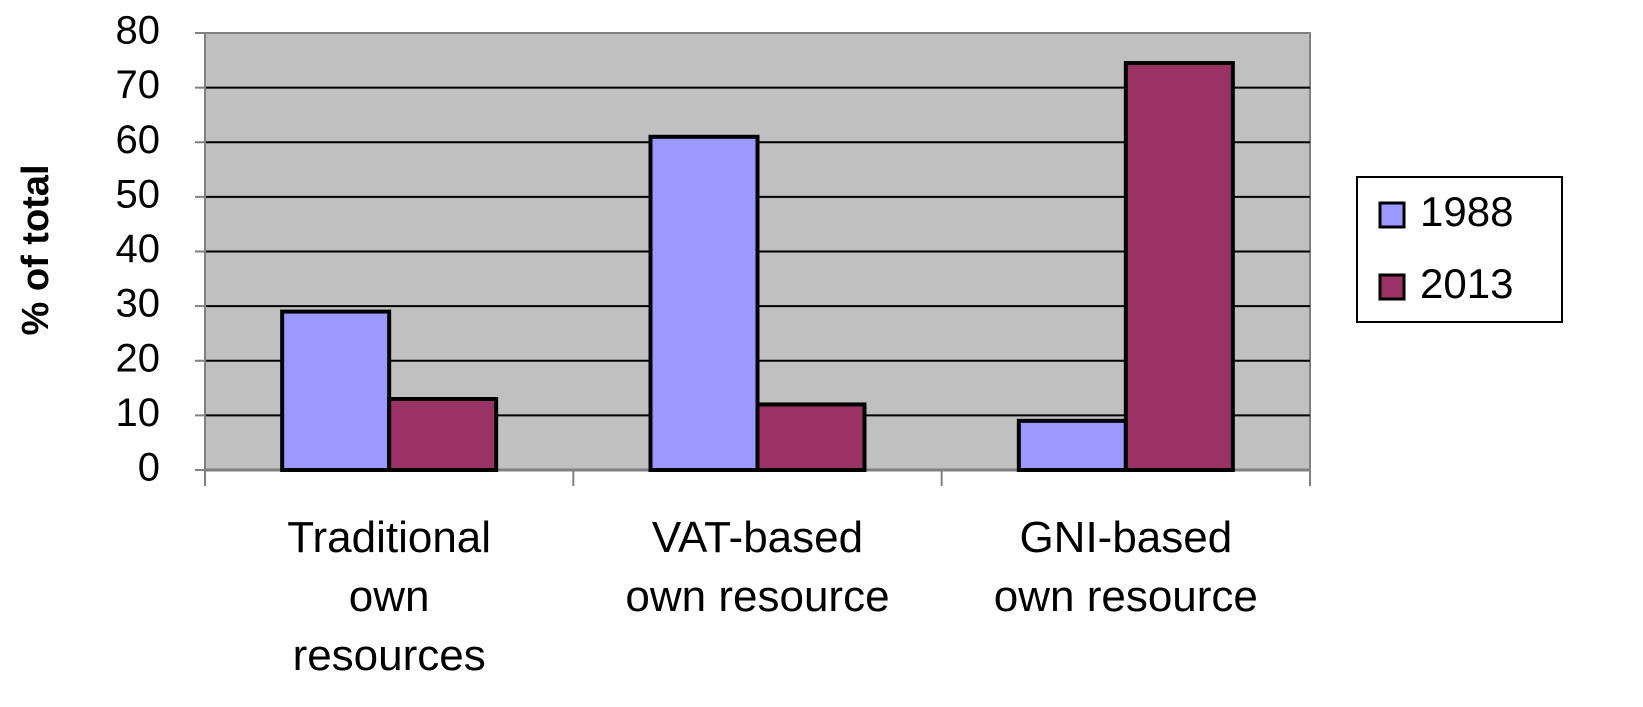 The image size is (1643, 707). What do you see at coordinates (138, 194) in the screenshot?
I see `y-tick-label: 50` at bounding box center [138, 194].